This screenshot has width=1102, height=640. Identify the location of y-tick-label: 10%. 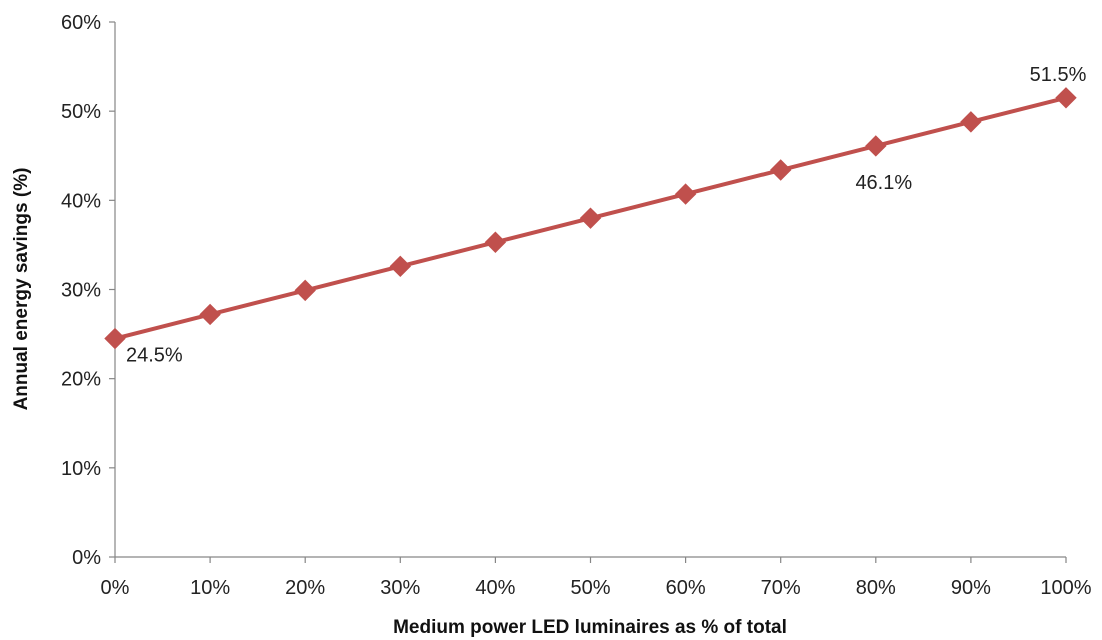
(81, 469).